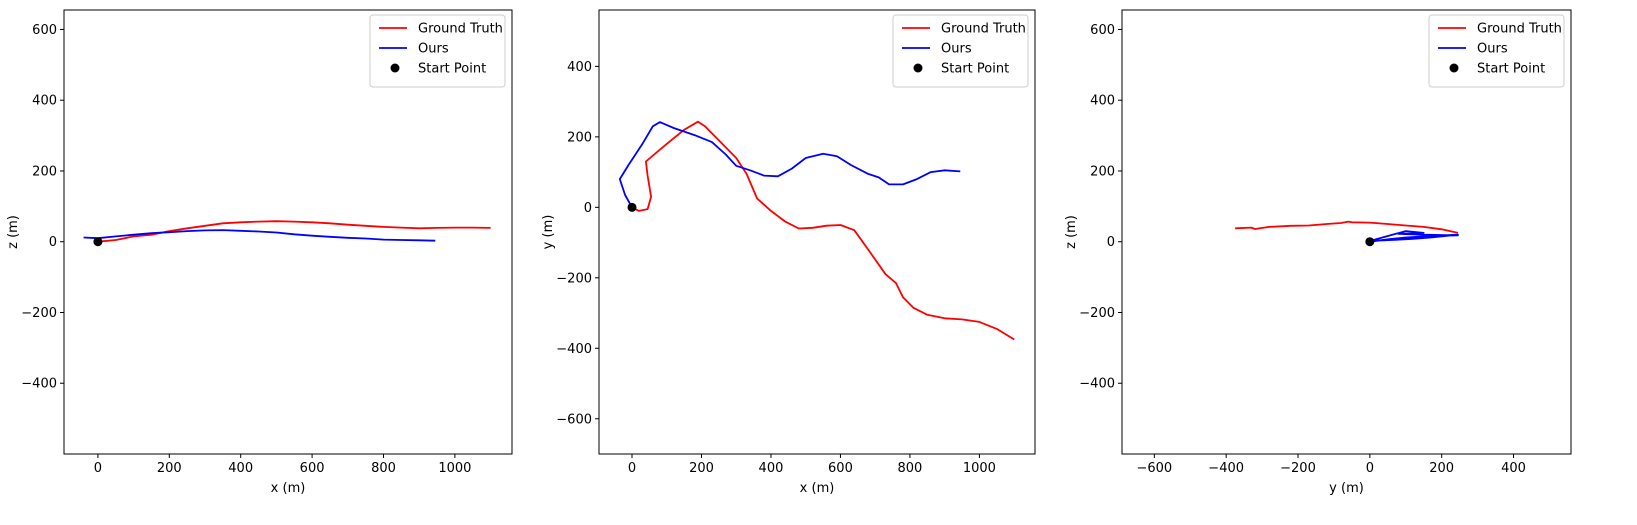 Image resolution: width=1637 pixels, height=525 pixels. I want to click on x-axis-label: y (m), so click(1346, 488).